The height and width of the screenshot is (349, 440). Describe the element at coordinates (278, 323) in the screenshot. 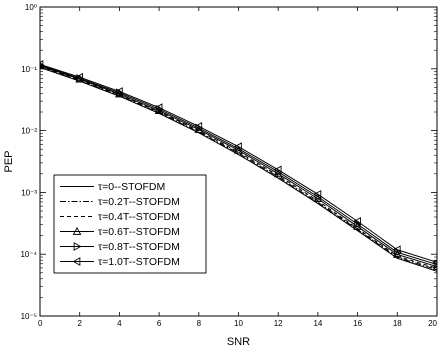

I see `x-tick-label: 12` at that location.